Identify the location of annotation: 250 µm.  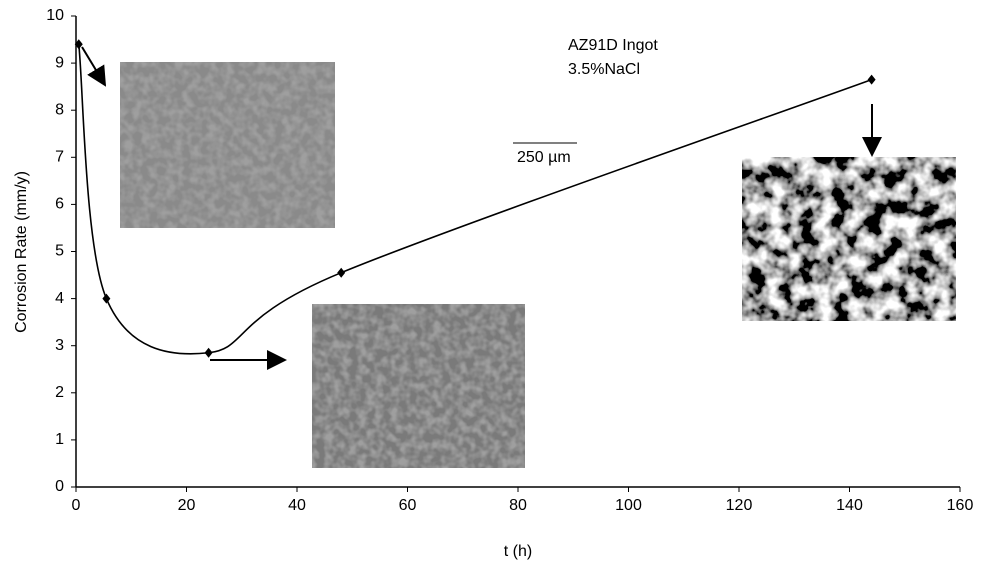
(544, 157).